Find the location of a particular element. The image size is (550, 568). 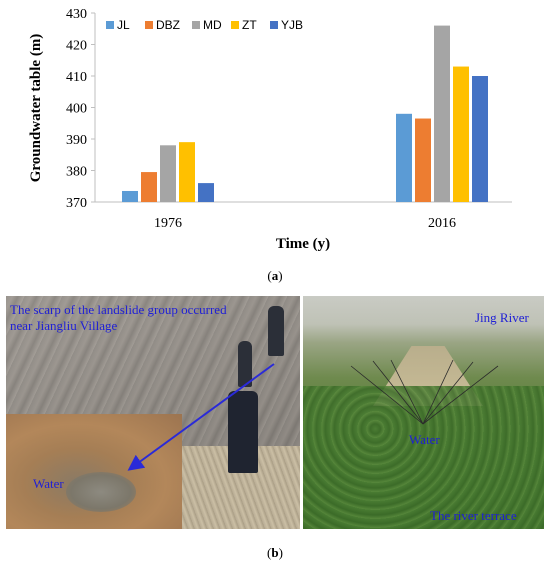

left-water-label: Water is located at coordinates (48, 483).